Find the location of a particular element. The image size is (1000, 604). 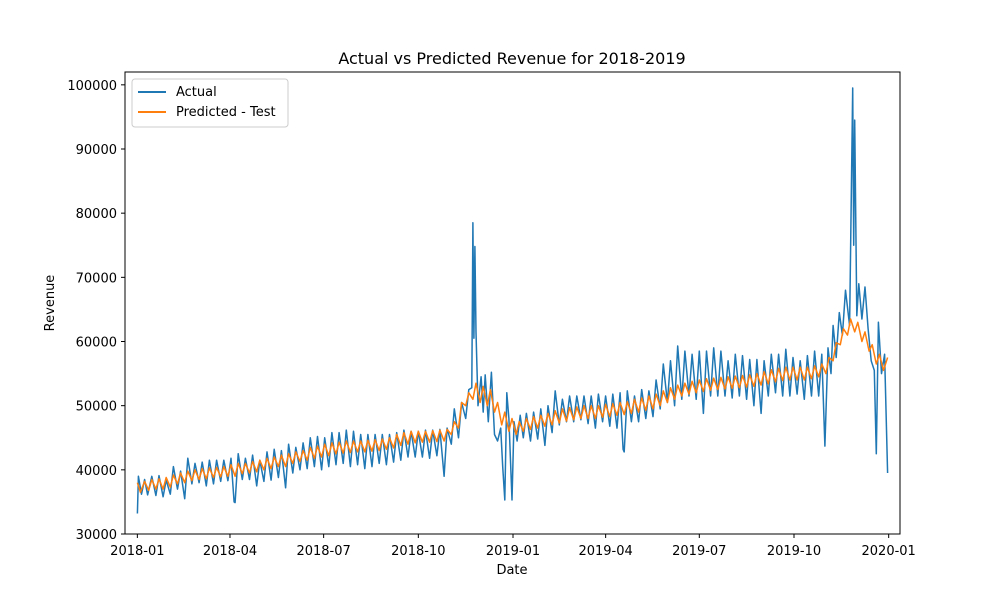

x-tick-label: 2019-01 is located at coordinates (513, 551).